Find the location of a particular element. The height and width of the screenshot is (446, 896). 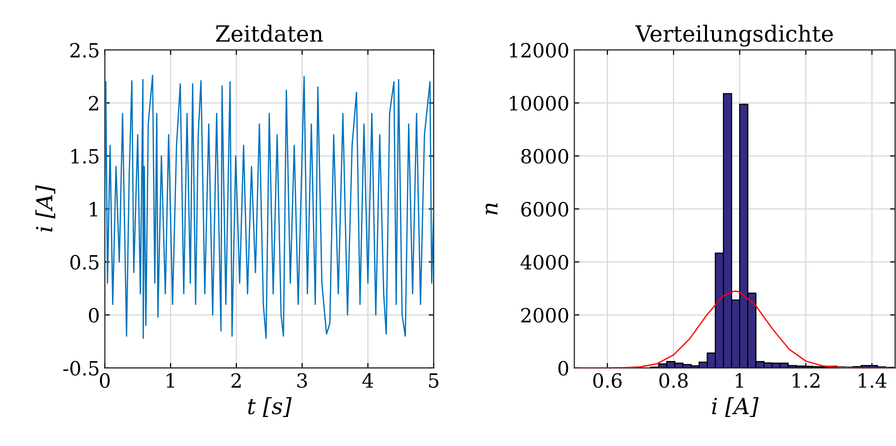

y-axis-title: i [A] is located at coordinates (45, 208).